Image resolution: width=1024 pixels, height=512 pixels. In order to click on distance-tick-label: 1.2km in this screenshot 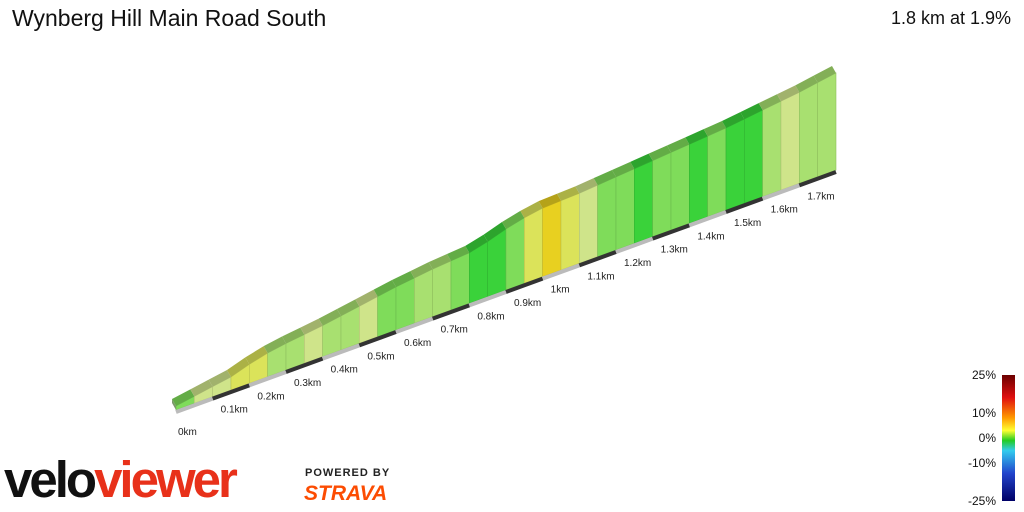, I will do `click(637, 263)`.